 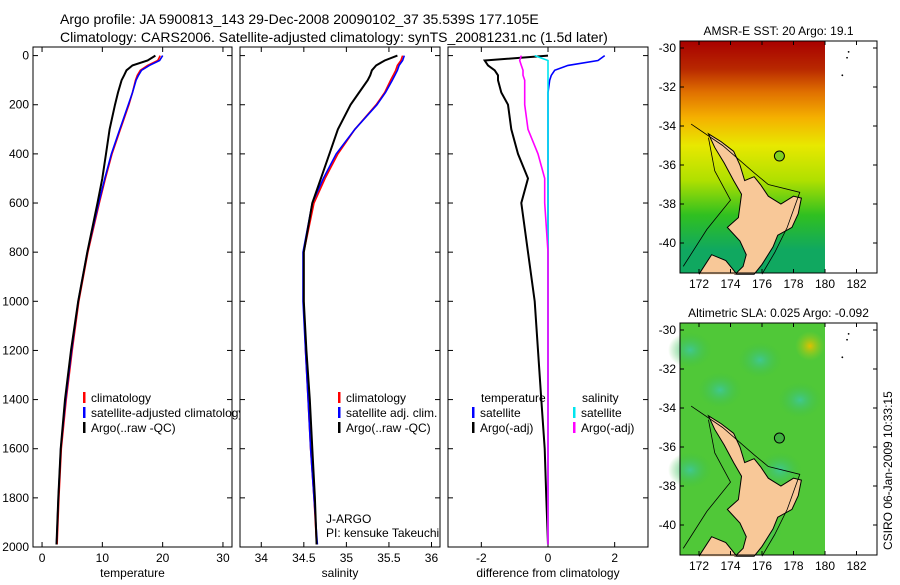 I want to click on x-tick-label: 35.5, so click(x=389, y=558).